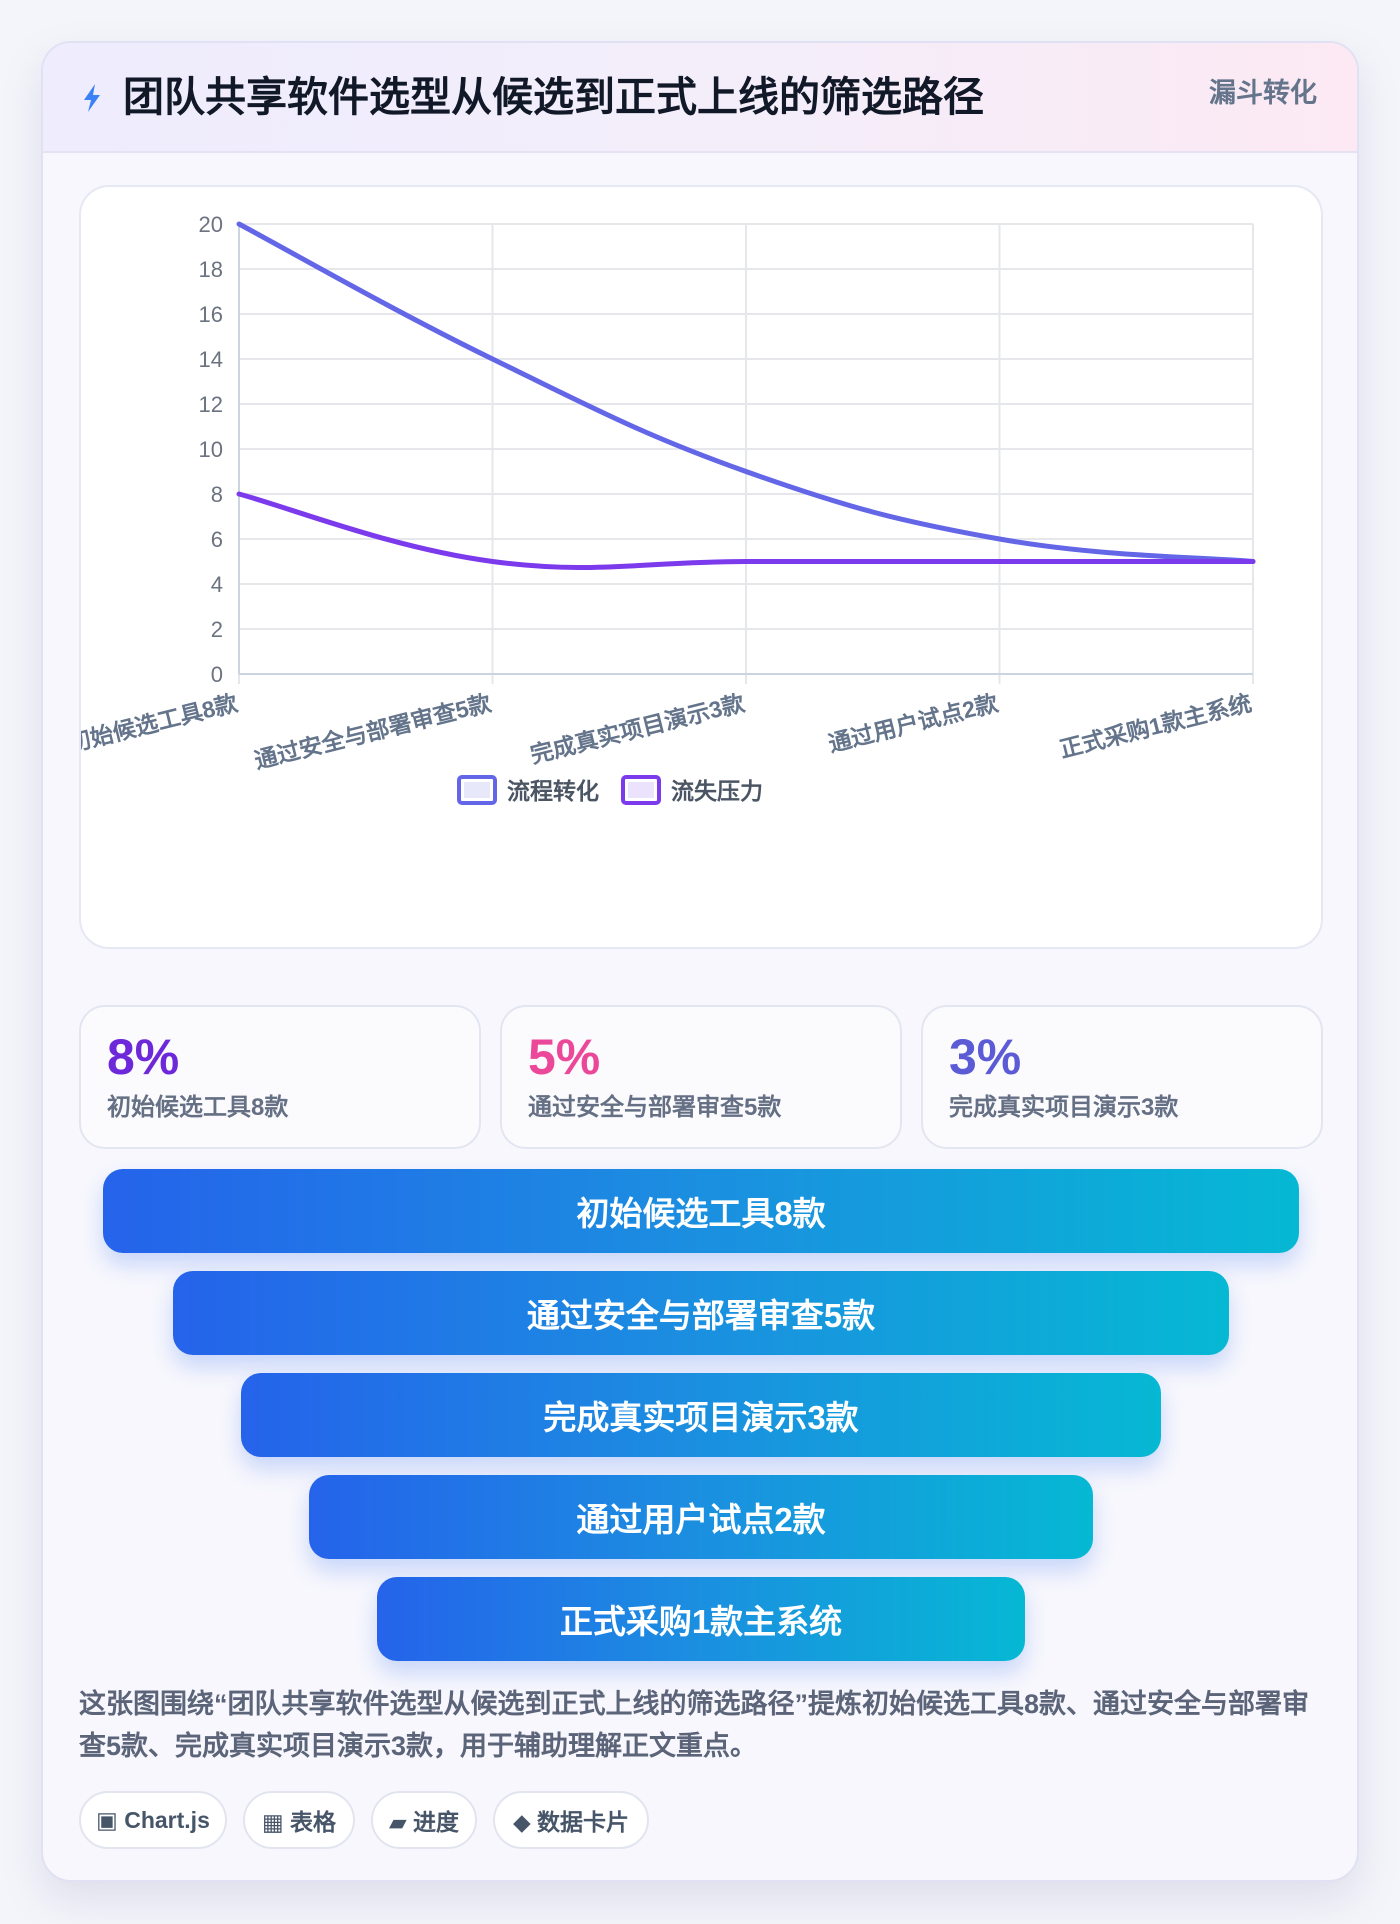 Image resolution: width=1400 pixels, height=1924 pixels. What do you see at coordinates (143, 1057) in the screenshot?
I see `stat-value: 8%` at bounding box center [143, 1057].